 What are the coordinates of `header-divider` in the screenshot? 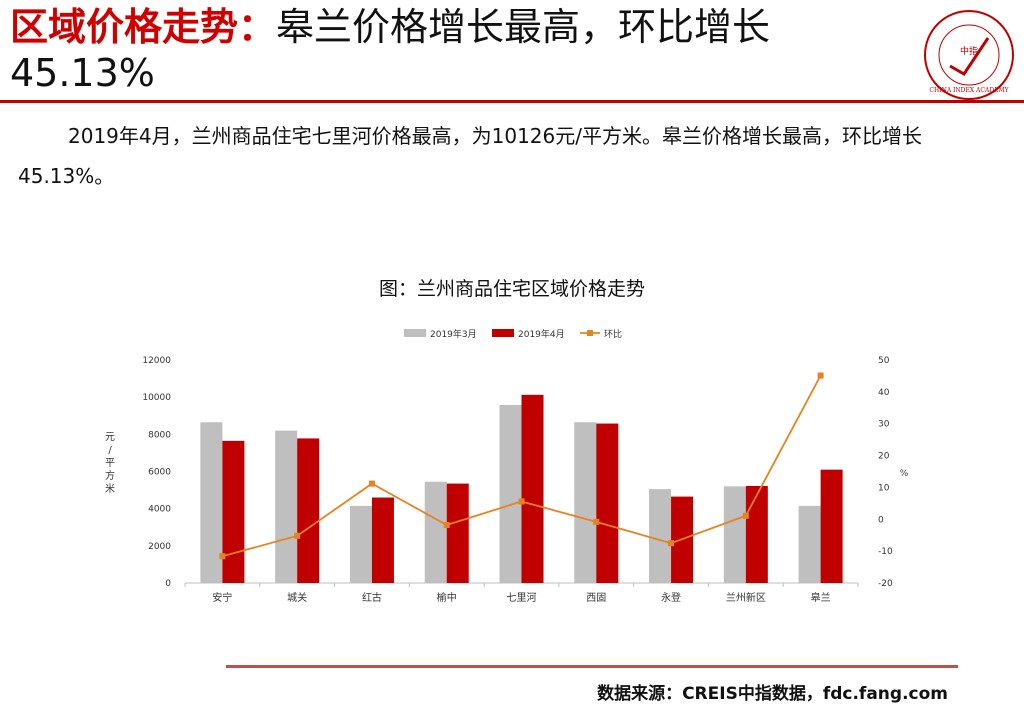 It's located at (512, 101).